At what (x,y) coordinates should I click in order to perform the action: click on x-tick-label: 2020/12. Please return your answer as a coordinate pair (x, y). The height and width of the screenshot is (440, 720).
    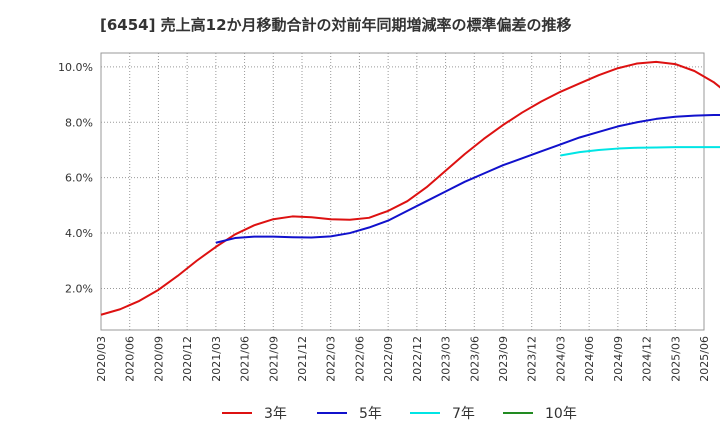
    Looking at the image, I should click on (187, 359).